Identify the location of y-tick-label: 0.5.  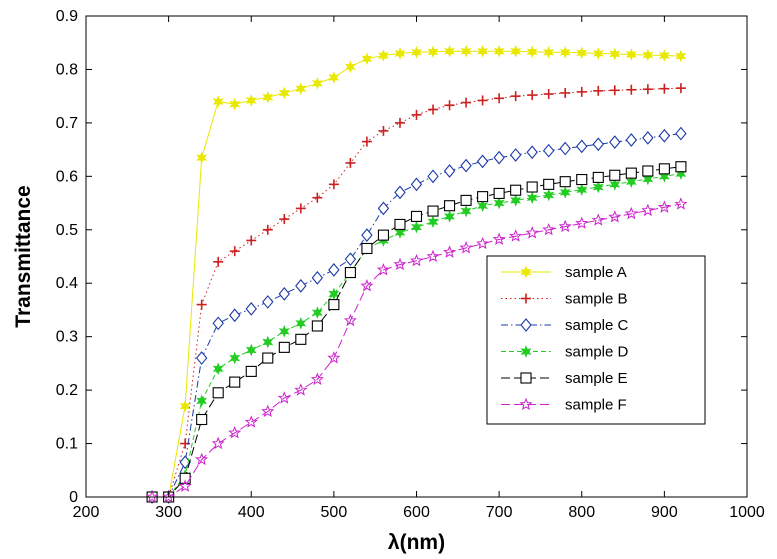
(67, 230).